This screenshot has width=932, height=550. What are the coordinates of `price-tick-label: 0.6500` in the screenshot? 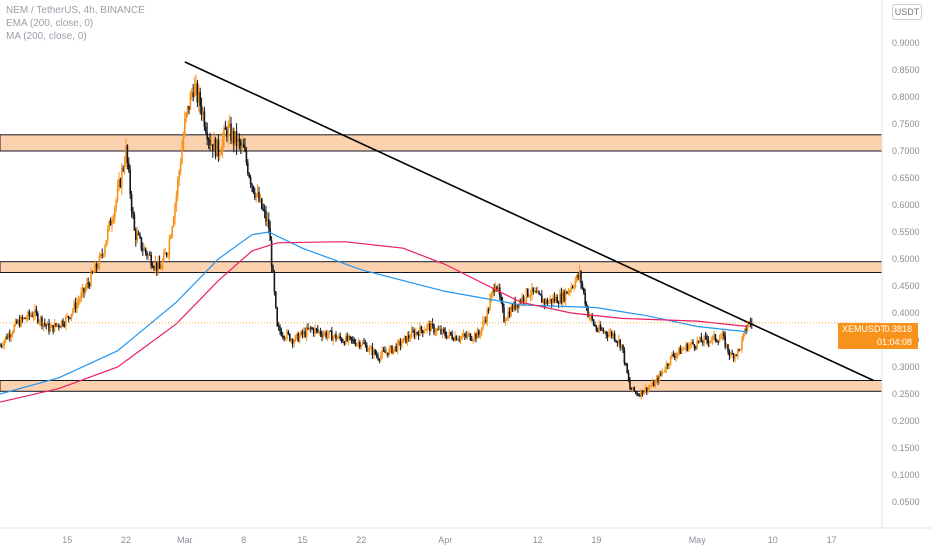 It's located at (906, 178).